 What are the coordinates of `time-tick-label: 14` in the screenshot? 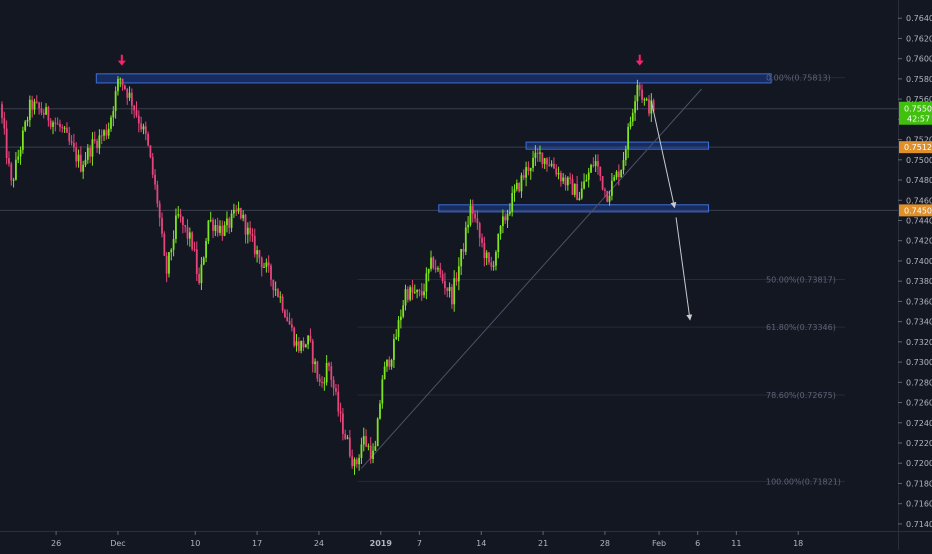 It's located at (481, 543).